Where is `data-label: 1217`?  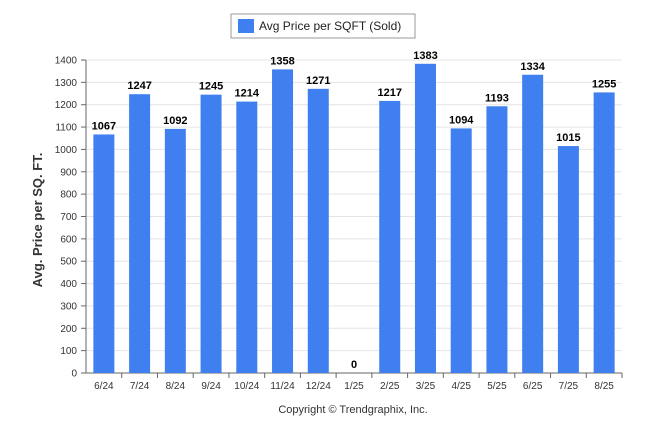 data-label: 1217 is located at coordinates (389, 93).